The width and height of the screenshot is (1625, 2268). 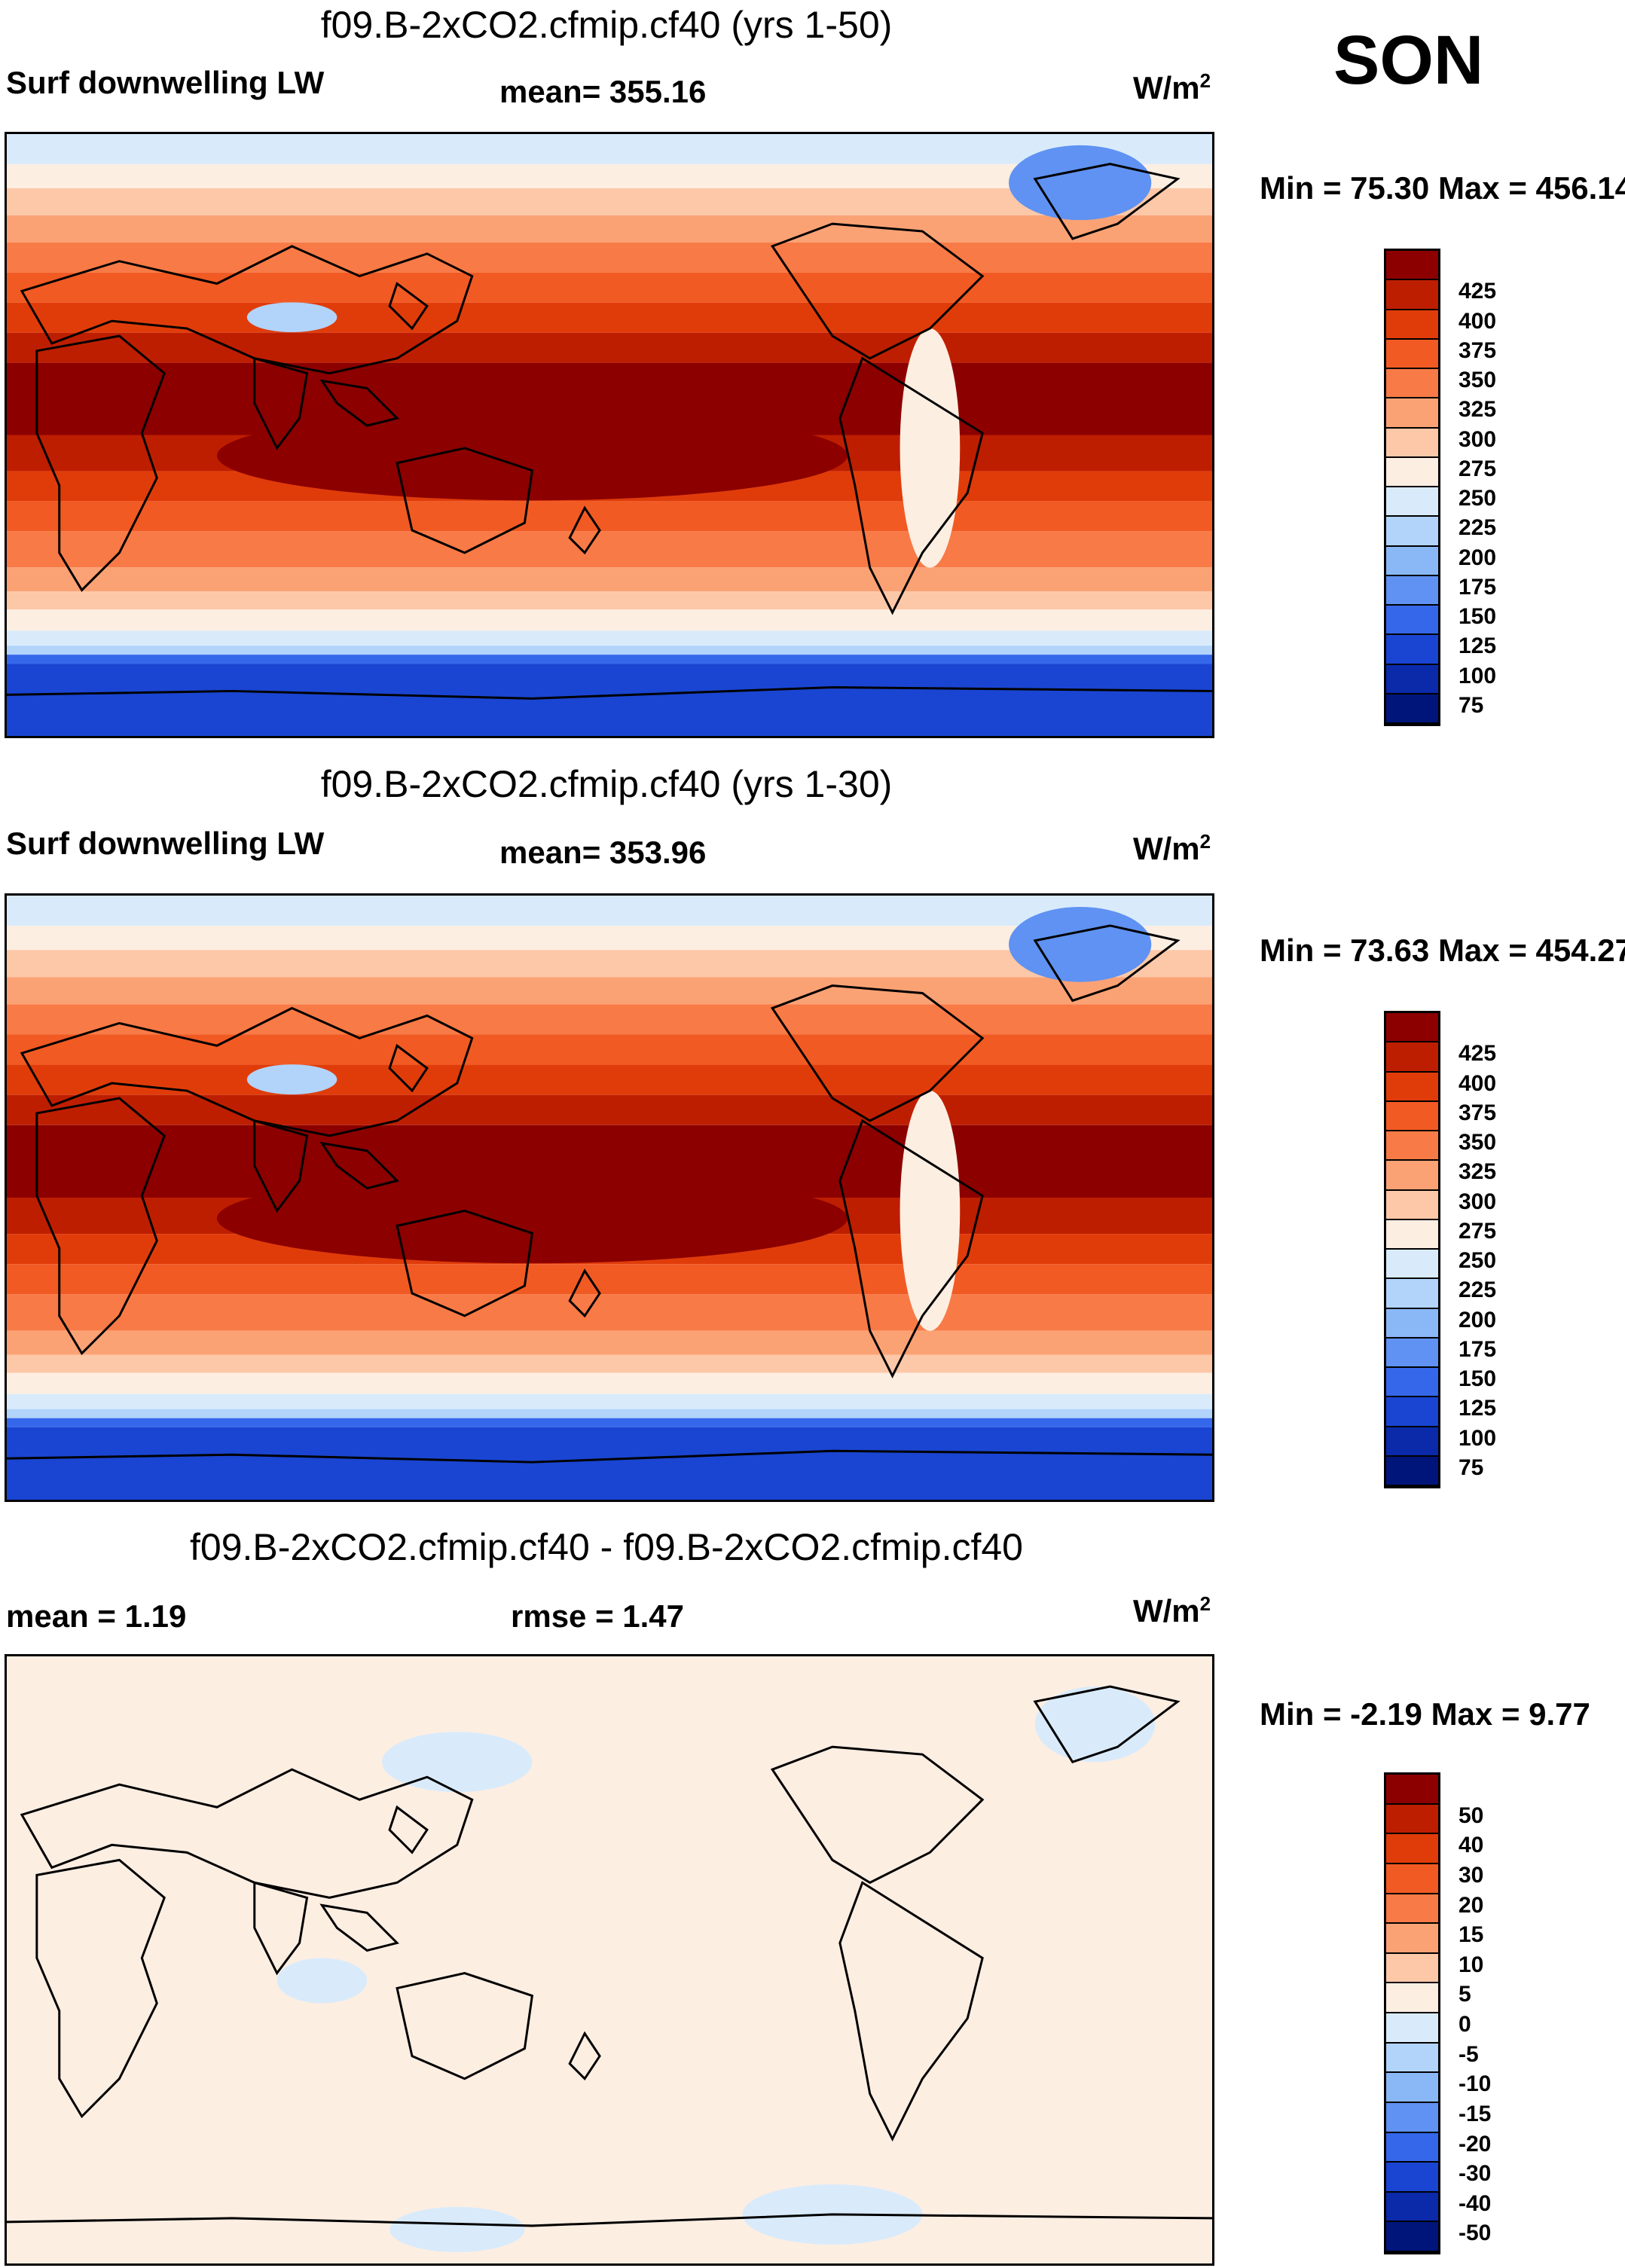 I want to click on colorbar-tick-label: 425, so click(x=1478, y=1054).